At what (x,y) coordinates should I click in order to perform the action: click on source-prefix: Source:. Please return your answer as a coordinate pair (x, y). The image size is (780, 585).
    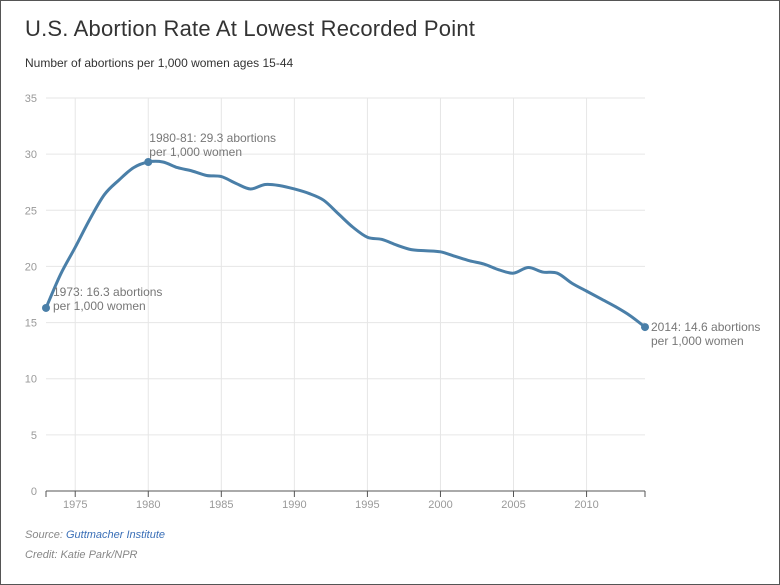
    Looking at the image, I should click on (45, 535).